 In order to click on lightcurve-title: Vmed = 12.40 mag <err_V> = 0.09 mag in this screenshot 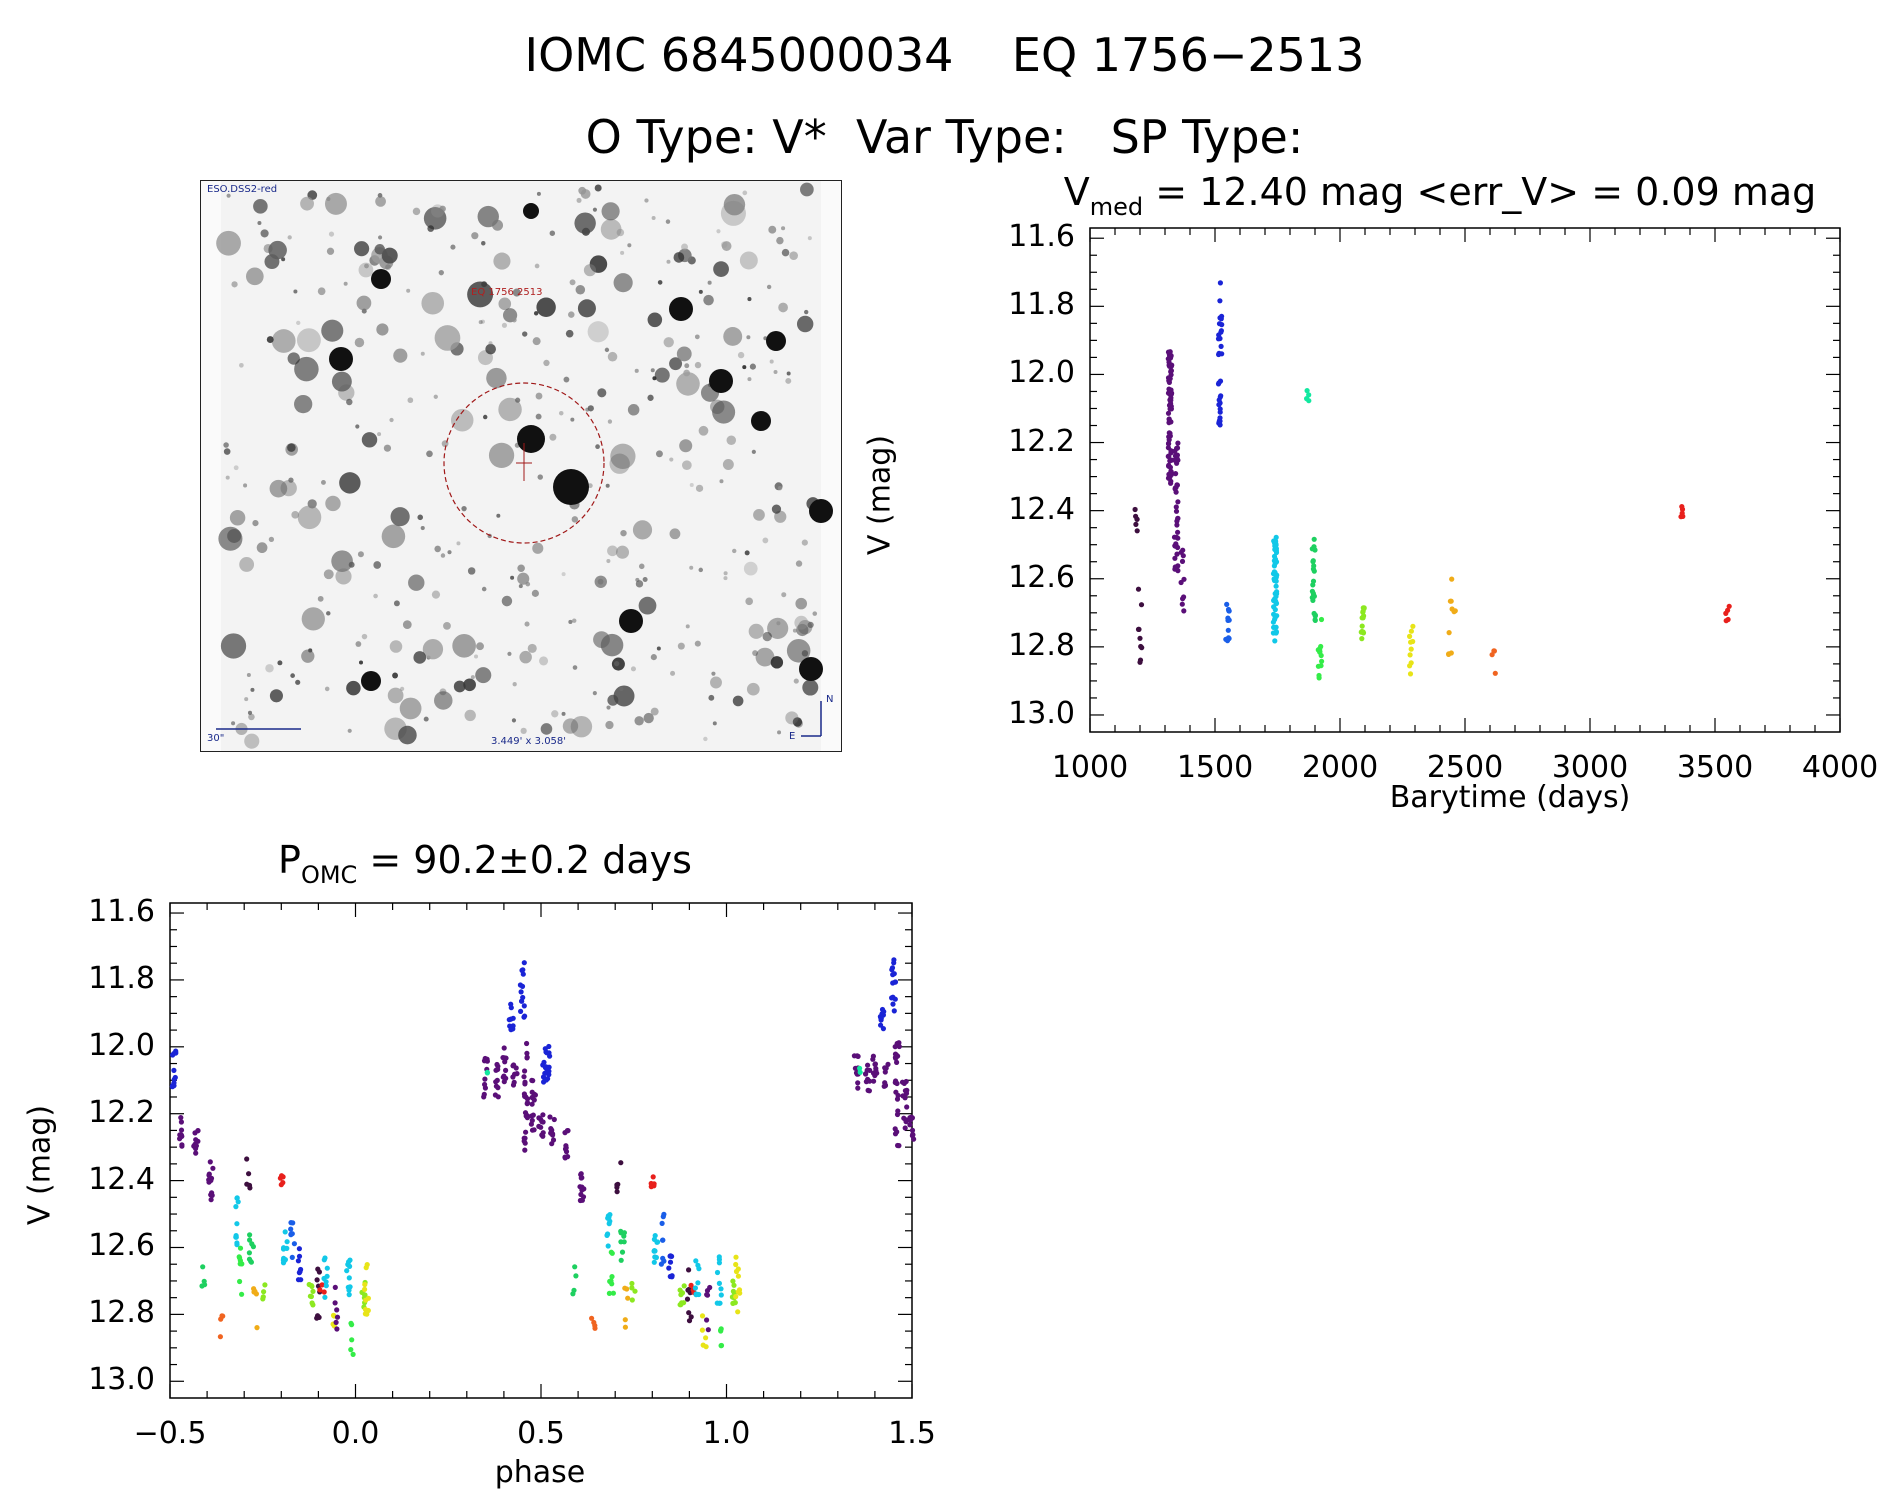, I will do `click(1440, 195)`.